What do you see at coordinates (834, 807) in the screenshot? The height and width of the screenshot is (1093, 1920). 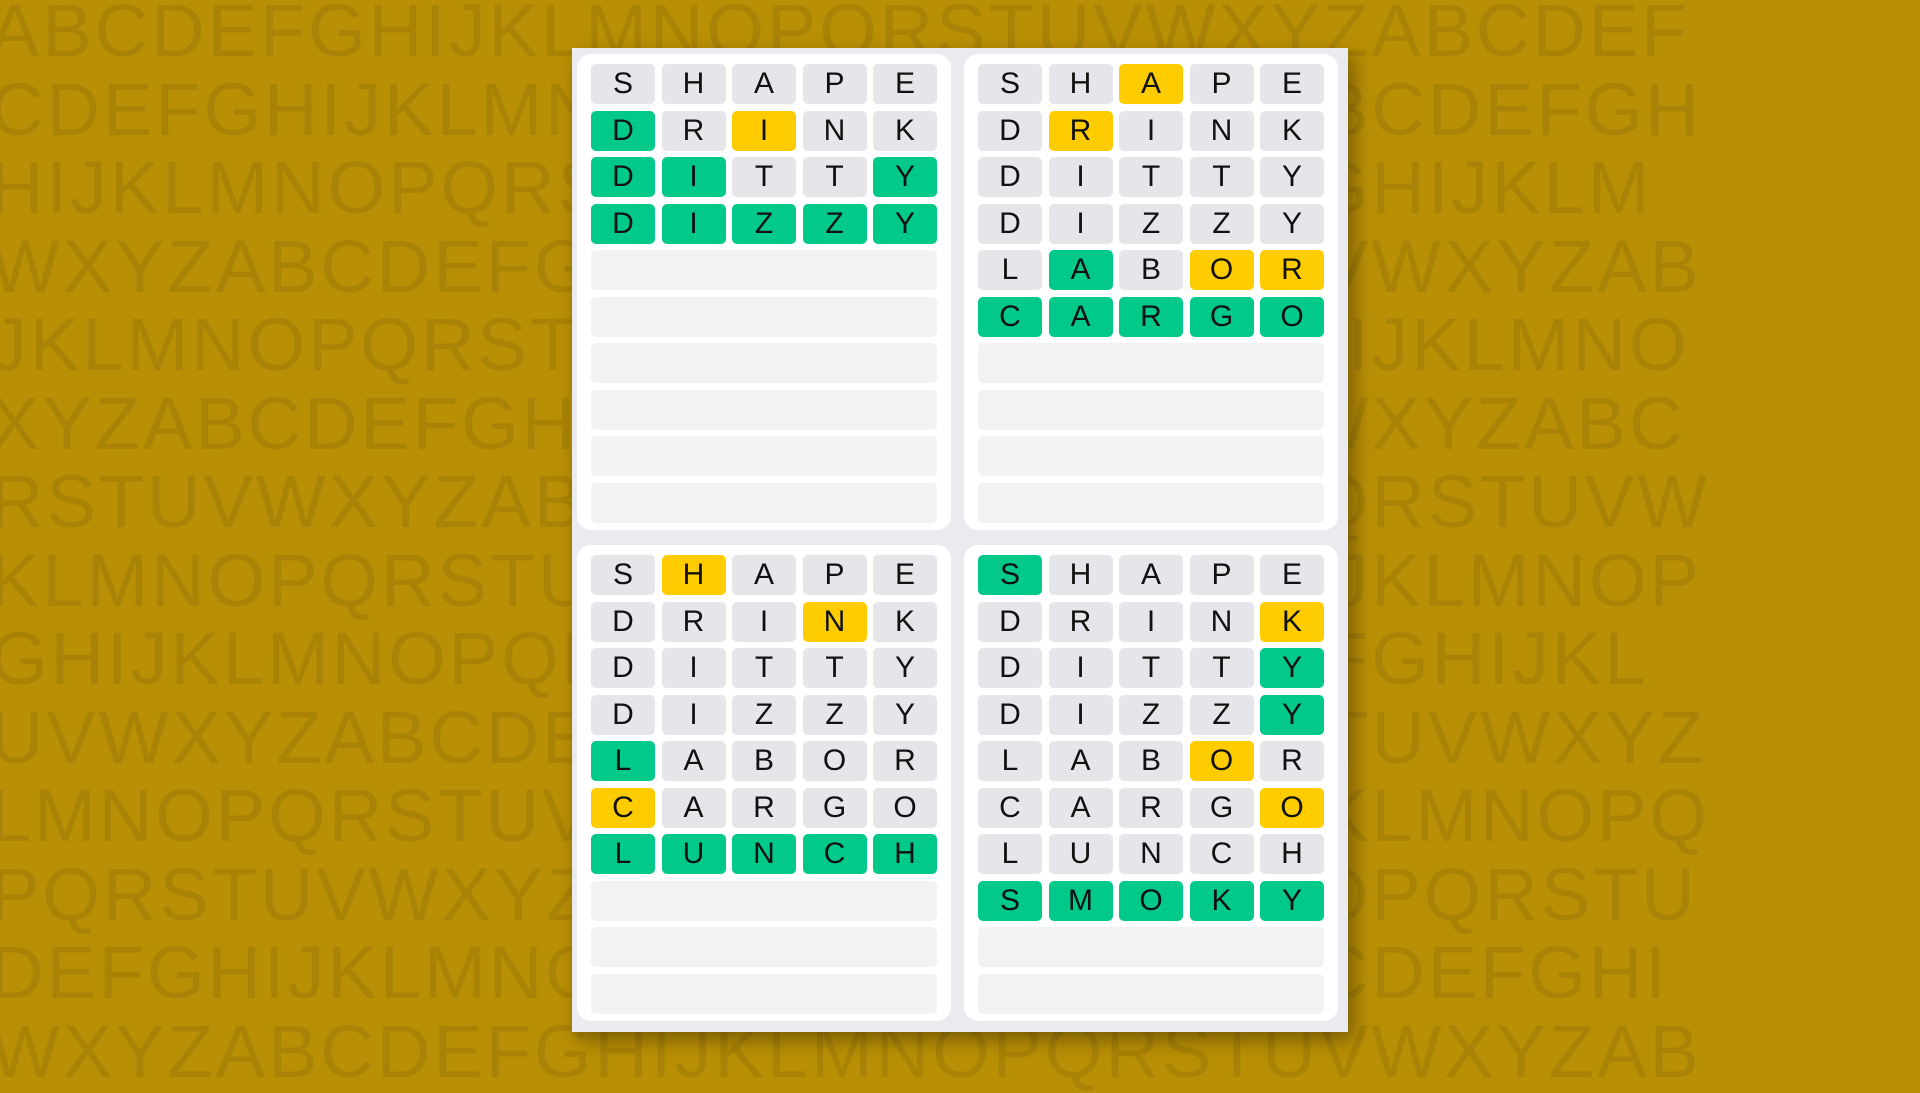 I see `letter-tile: G` at bounding box center [834, 807].